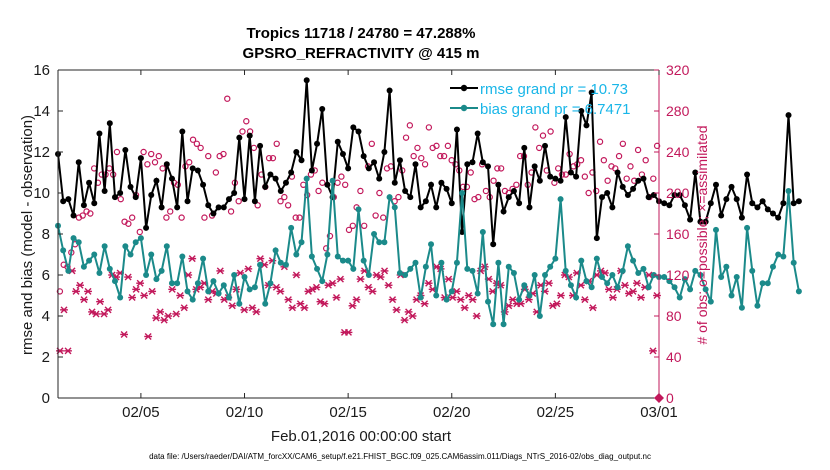 The image size is (830, 470). I want to click on y-right-tick-label: 80, so click(674, 316).